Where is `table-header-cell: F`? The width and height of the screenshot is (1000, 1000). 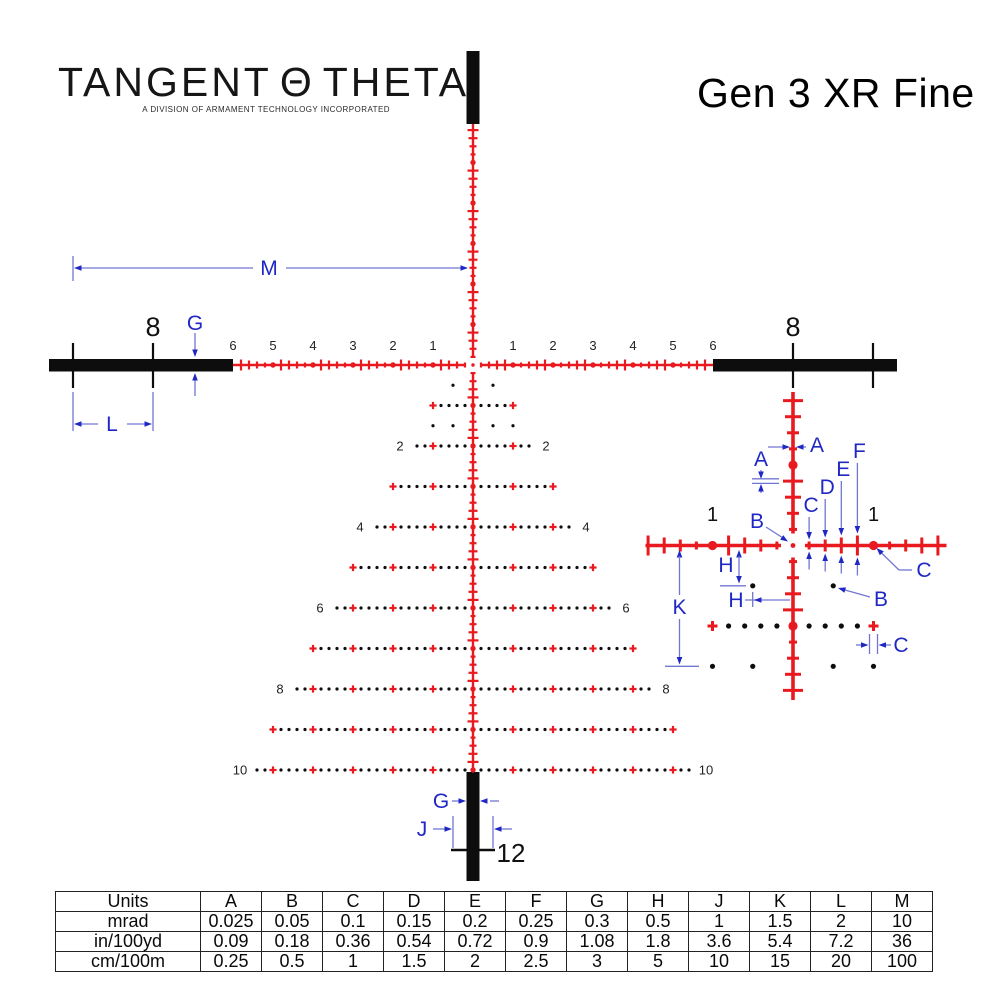
table-header-cell: F is located at coordinates (536, 901).